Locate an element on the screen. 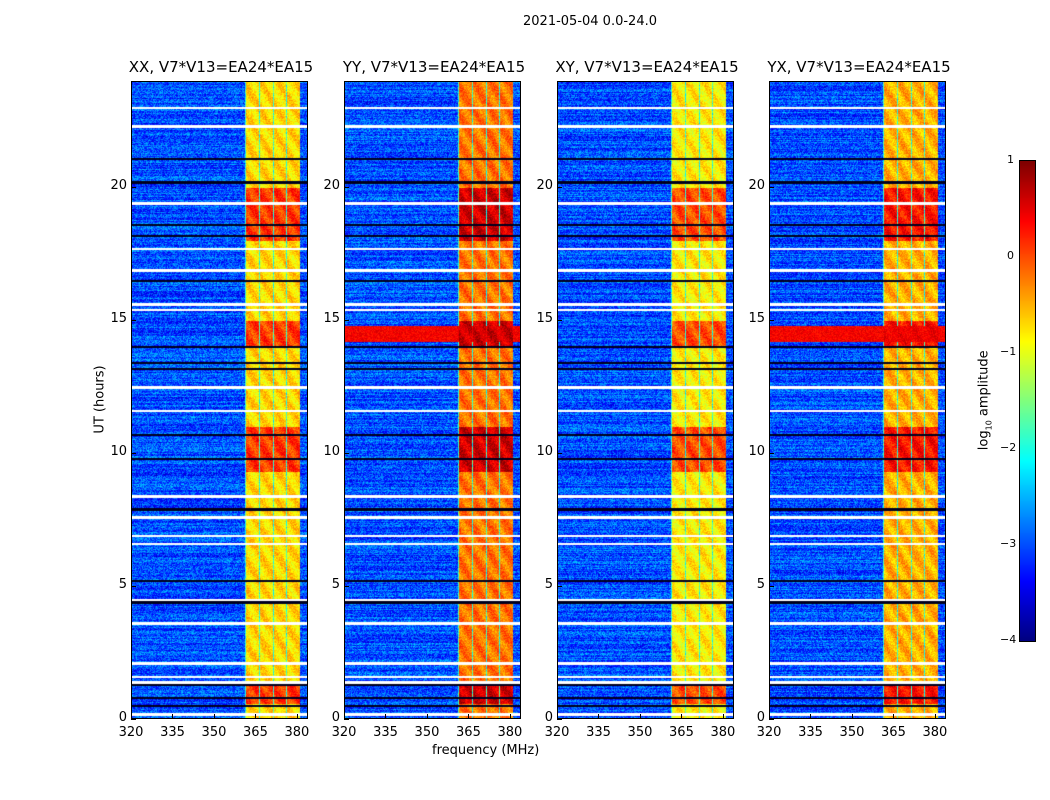 This screenshot has height=800, width=1050. colorbar-tick-label: 0 is located at coordinates (1010, 255).